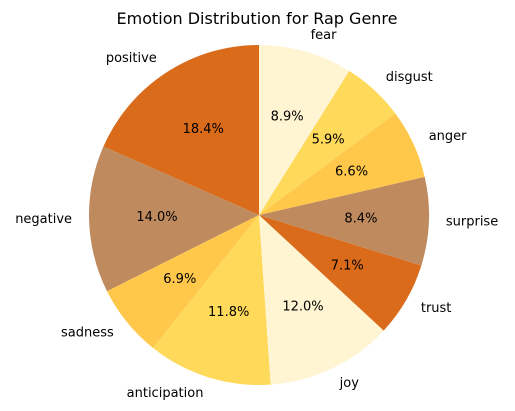 This screenshot has width=515, height=411. I want to click on slice-percent-negative: 14.0%, so click(156, 217).